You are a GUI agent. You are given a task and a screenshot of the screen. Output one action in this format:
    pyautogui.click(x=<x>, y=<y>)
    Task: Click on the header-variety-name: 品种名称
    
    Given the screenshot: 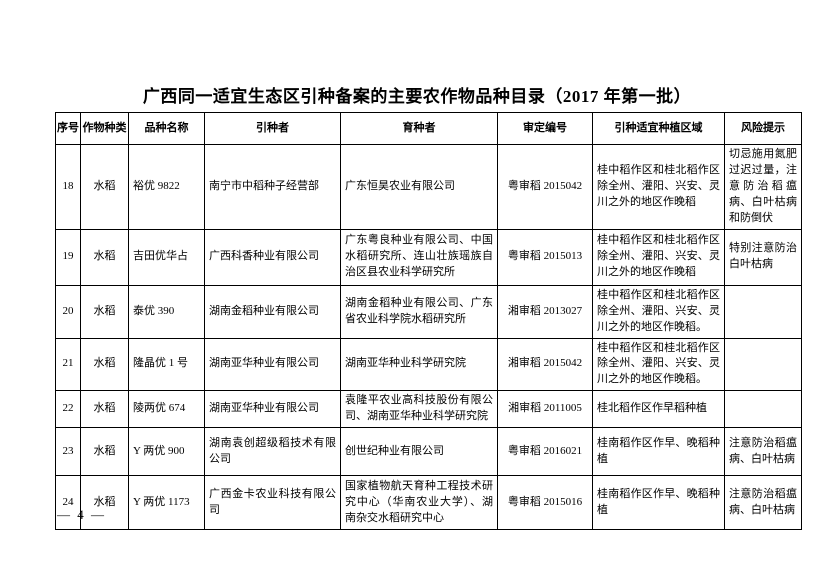 What is the action you would take?
    pyautogui.click(x=166, y=128)
    